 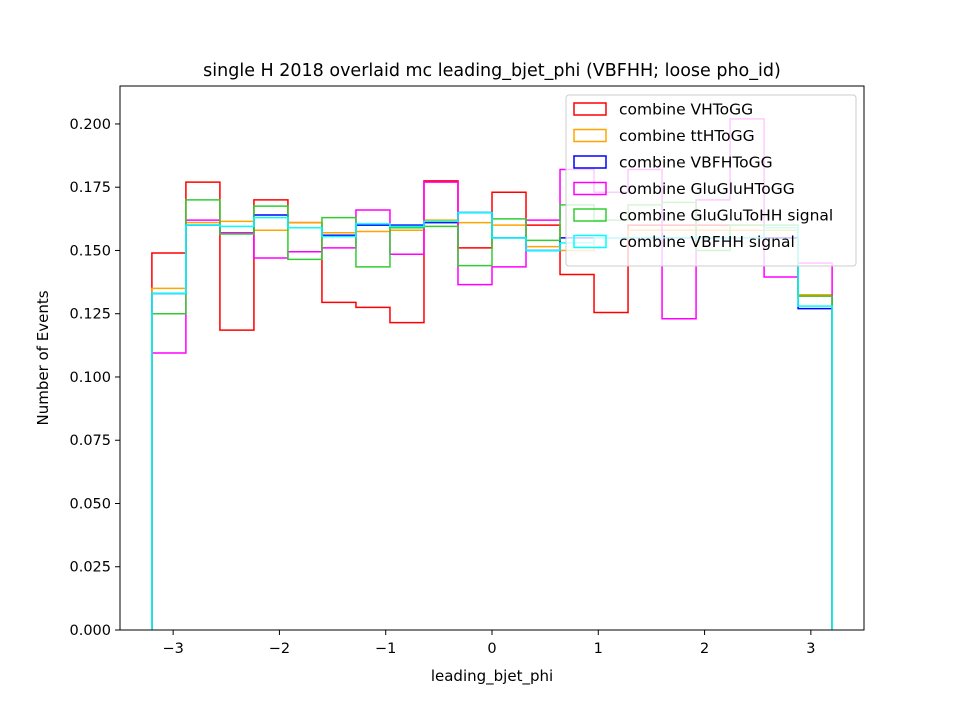 What do you see at coordinates (598, 649) in the screenshot?
I see `x-tick-label: 1` at bounding box center [598, 649].